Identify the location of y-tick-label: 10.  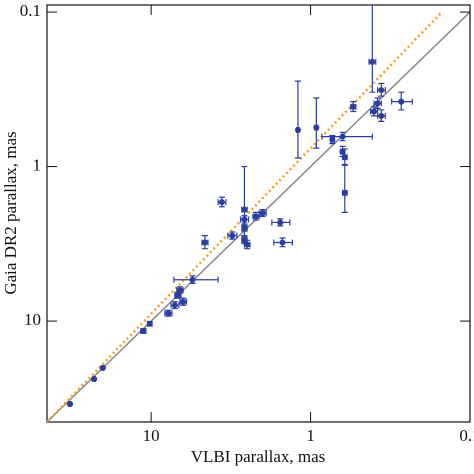
(32, 319).